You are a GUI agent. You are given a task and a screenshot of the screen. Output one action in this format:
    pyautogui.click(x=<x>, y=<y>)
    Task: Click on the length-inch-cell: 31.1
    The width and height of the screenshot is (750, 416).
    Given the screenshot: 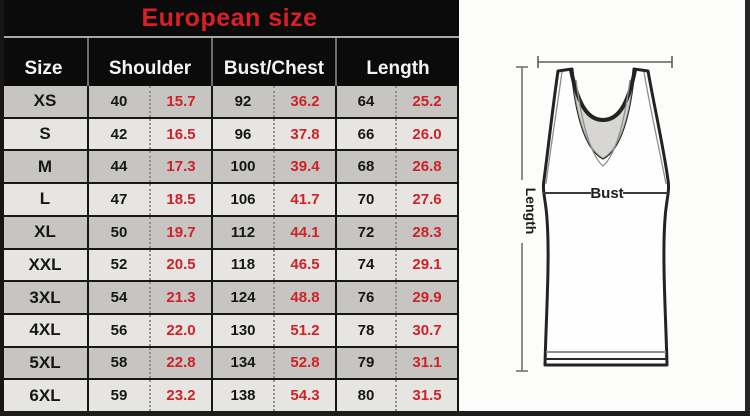 What is the action you would take?
    pyautogui.click(x=426, y=363)
    